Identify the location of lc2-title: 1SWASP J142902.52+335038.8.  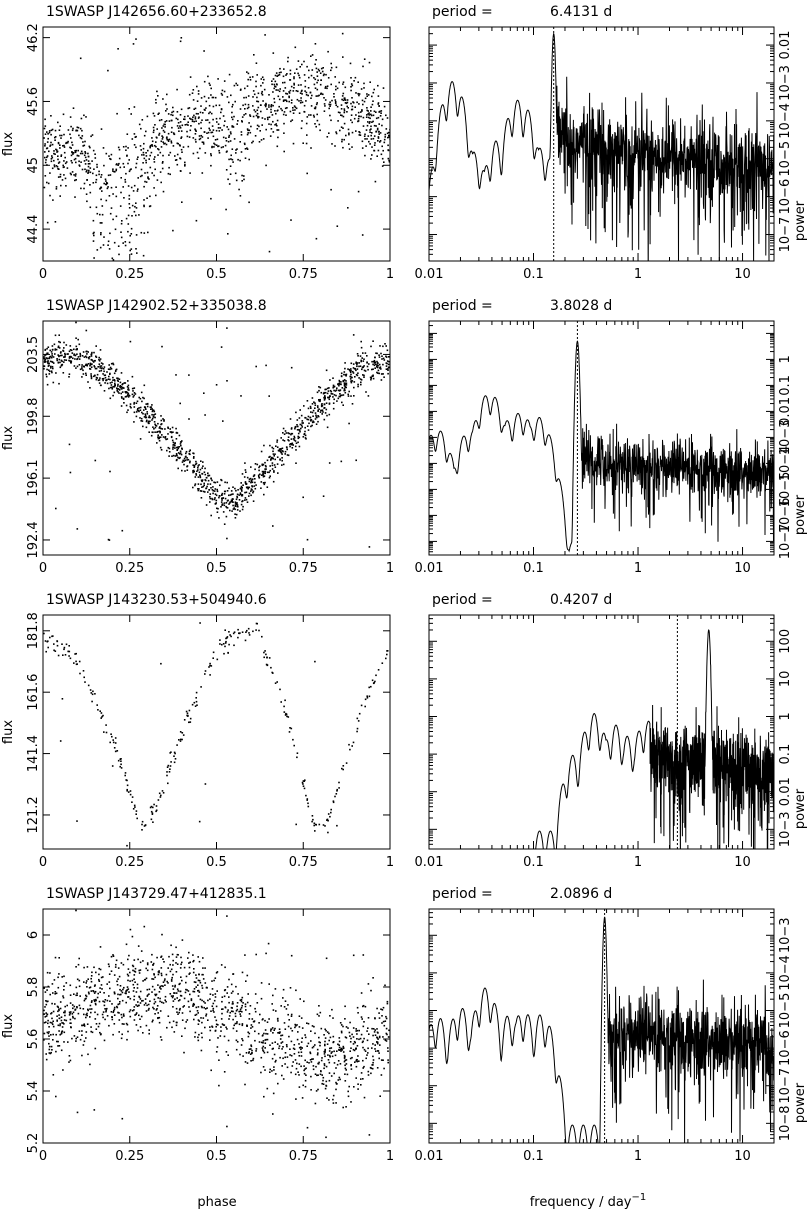
(156, 306).